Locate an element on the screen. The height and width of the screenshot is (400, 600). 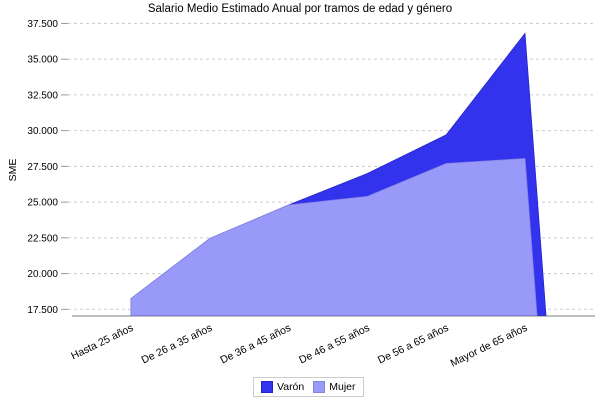
varon-color-swatch is located at coordinates (267, 387).